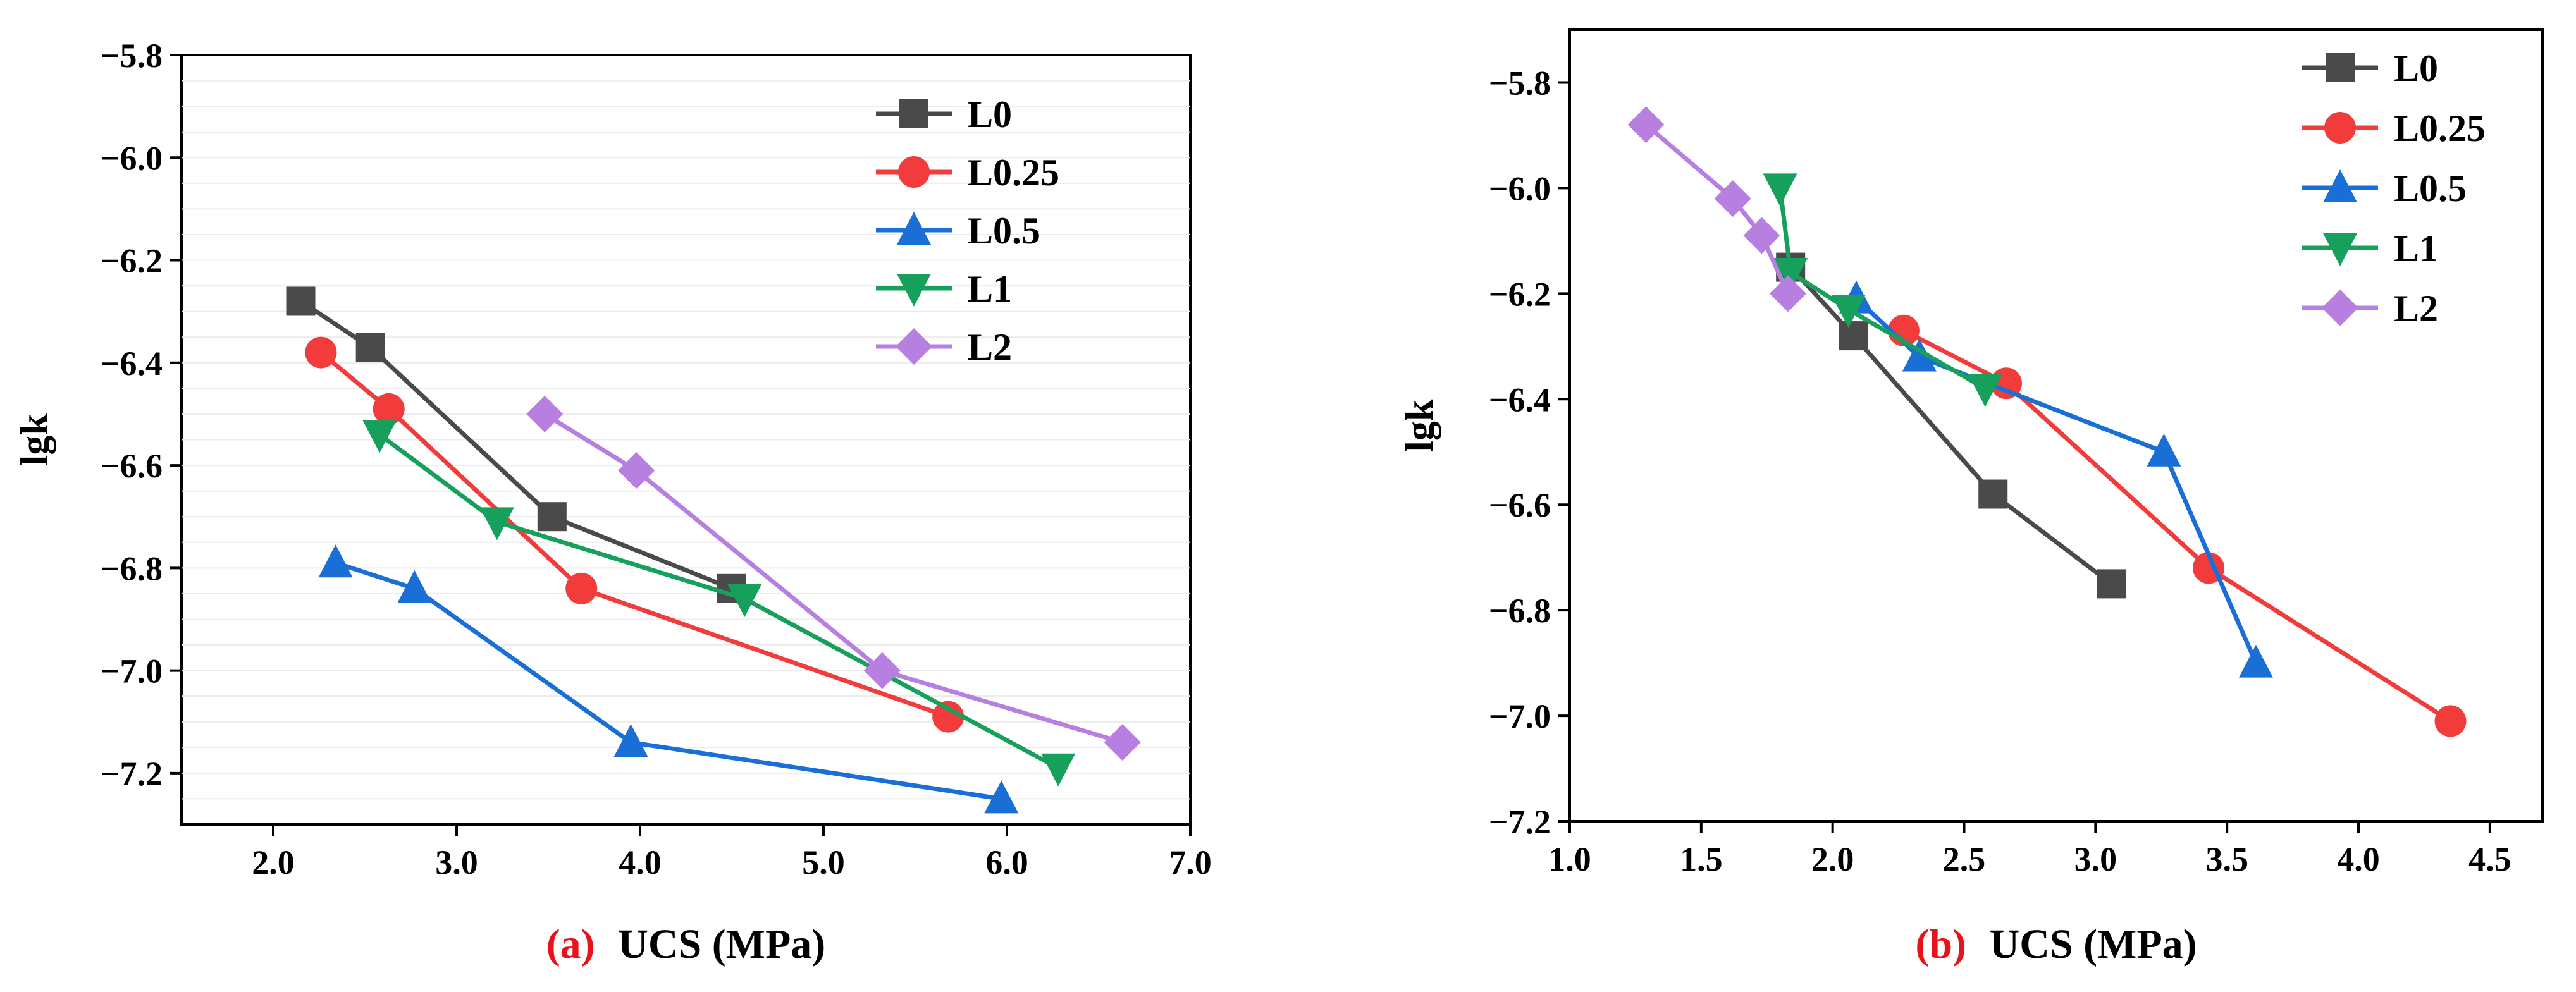 The height and width of the screenshot is (992, 2576). Describe the element at coordinates (2489, 859) in the screenshot. I see `x-tick-label: 4.5` at that location.